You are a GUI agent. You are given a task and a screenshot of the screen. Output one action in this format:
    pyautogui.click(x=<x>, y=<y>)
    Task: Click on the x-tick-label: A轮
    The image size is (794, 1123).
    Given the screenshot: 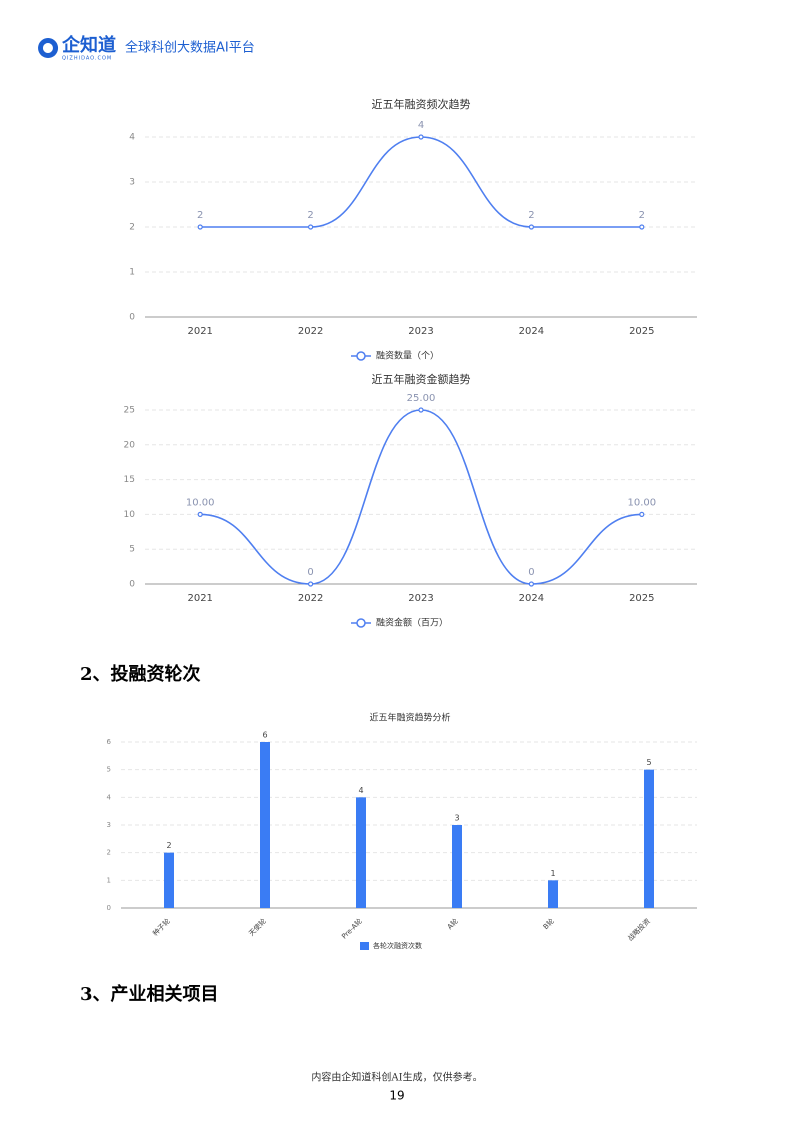 What is the action you would take?
    pyautogui.click(x=452, y=923)
    